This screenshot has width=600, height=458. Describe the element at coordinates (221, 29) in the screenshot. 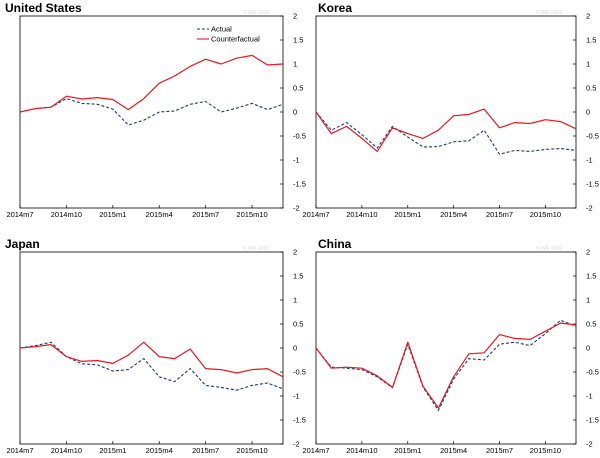

I see `legend-label: Actual` at that location.